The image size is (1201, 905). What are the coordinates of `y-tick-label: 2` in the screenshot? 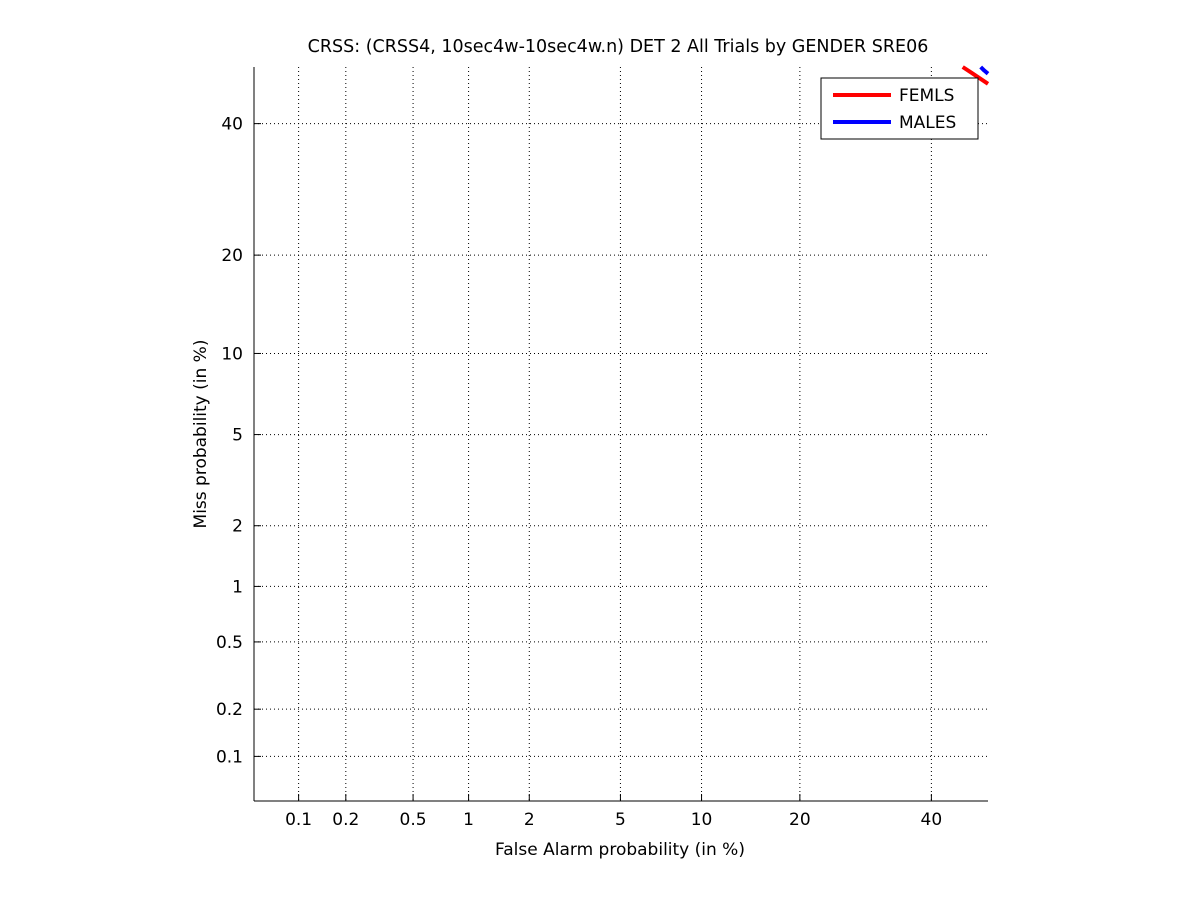 It's located at (237, 527).